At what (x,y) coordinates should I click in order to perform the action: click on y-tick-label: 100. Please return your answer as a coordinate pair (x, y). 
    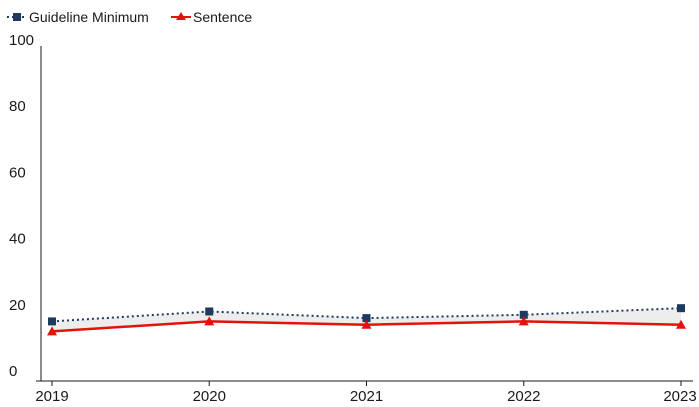
    Looking at the image, I should click on (21, 40).